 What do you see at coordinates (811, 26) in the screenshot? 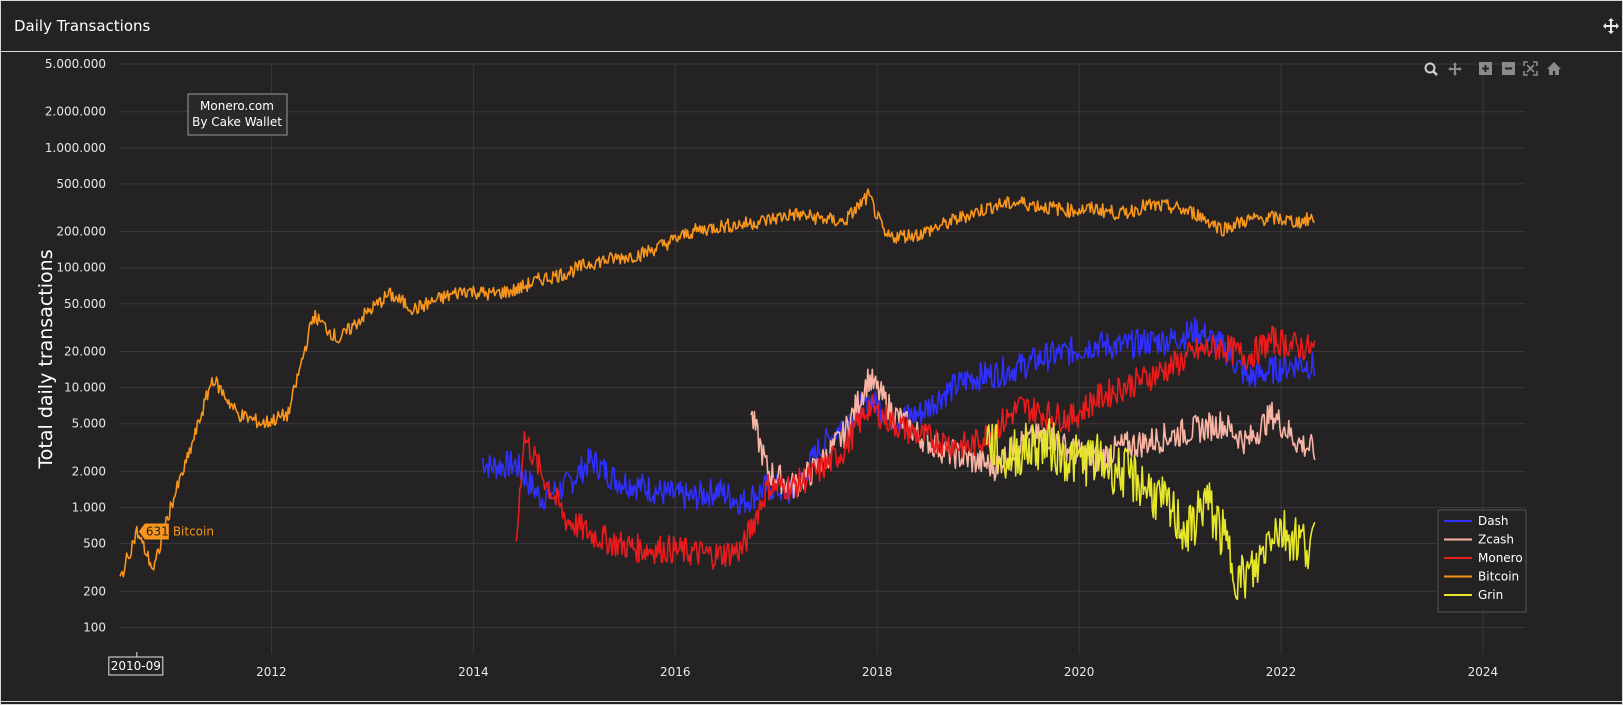
I see `panel-header: Daily Transactions` at bounding box center [811, 26].